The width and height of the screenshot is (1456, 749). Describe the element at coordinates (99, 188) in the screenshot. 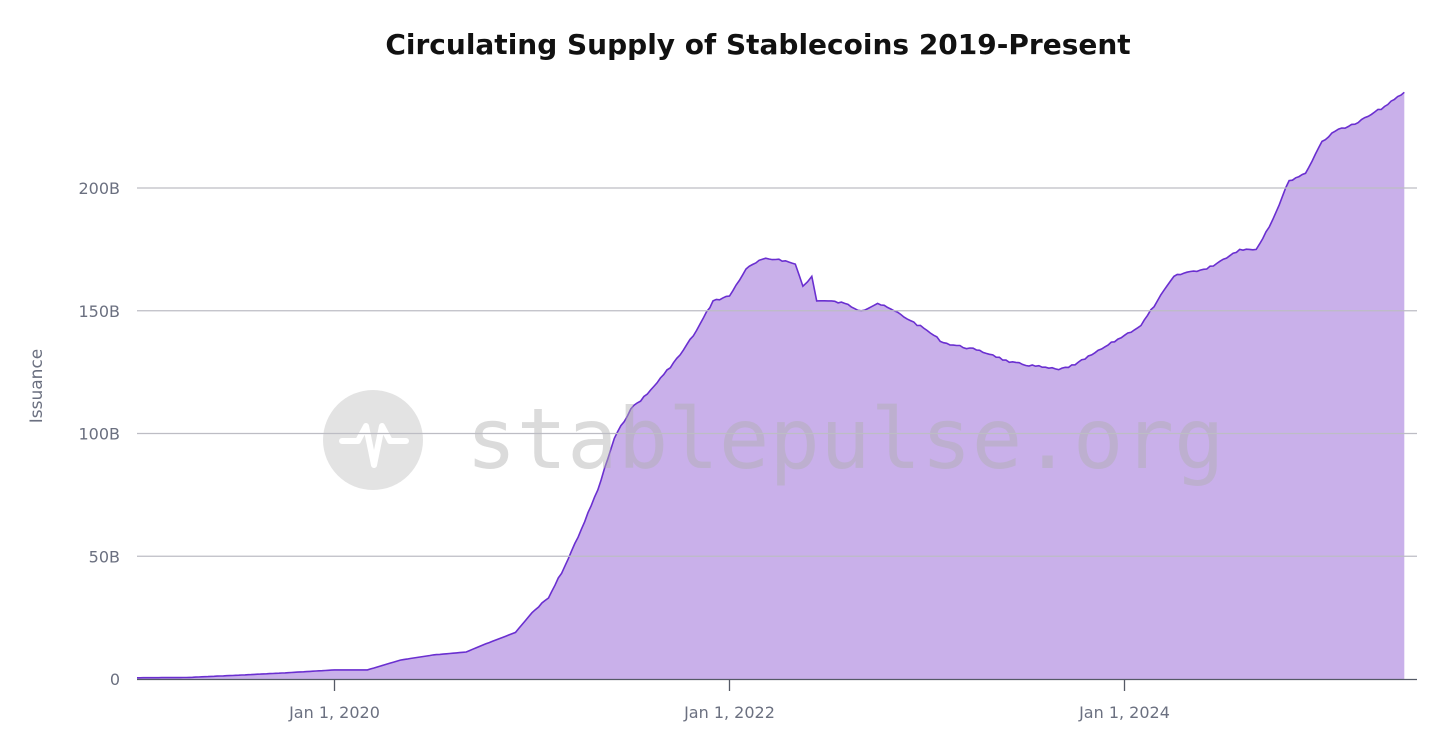

I see `y-tick-label: 200B` at that location.